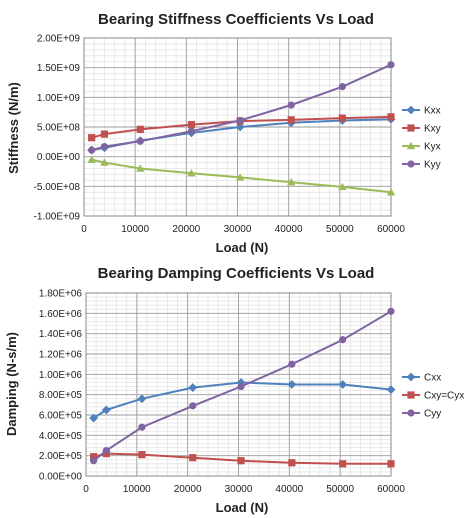 The height and width of the screenshot is (518, 474). Describe the element at coordinates (61, 314) in the screenshot. I see `y-tick-label: 1.60E+06` at that location.